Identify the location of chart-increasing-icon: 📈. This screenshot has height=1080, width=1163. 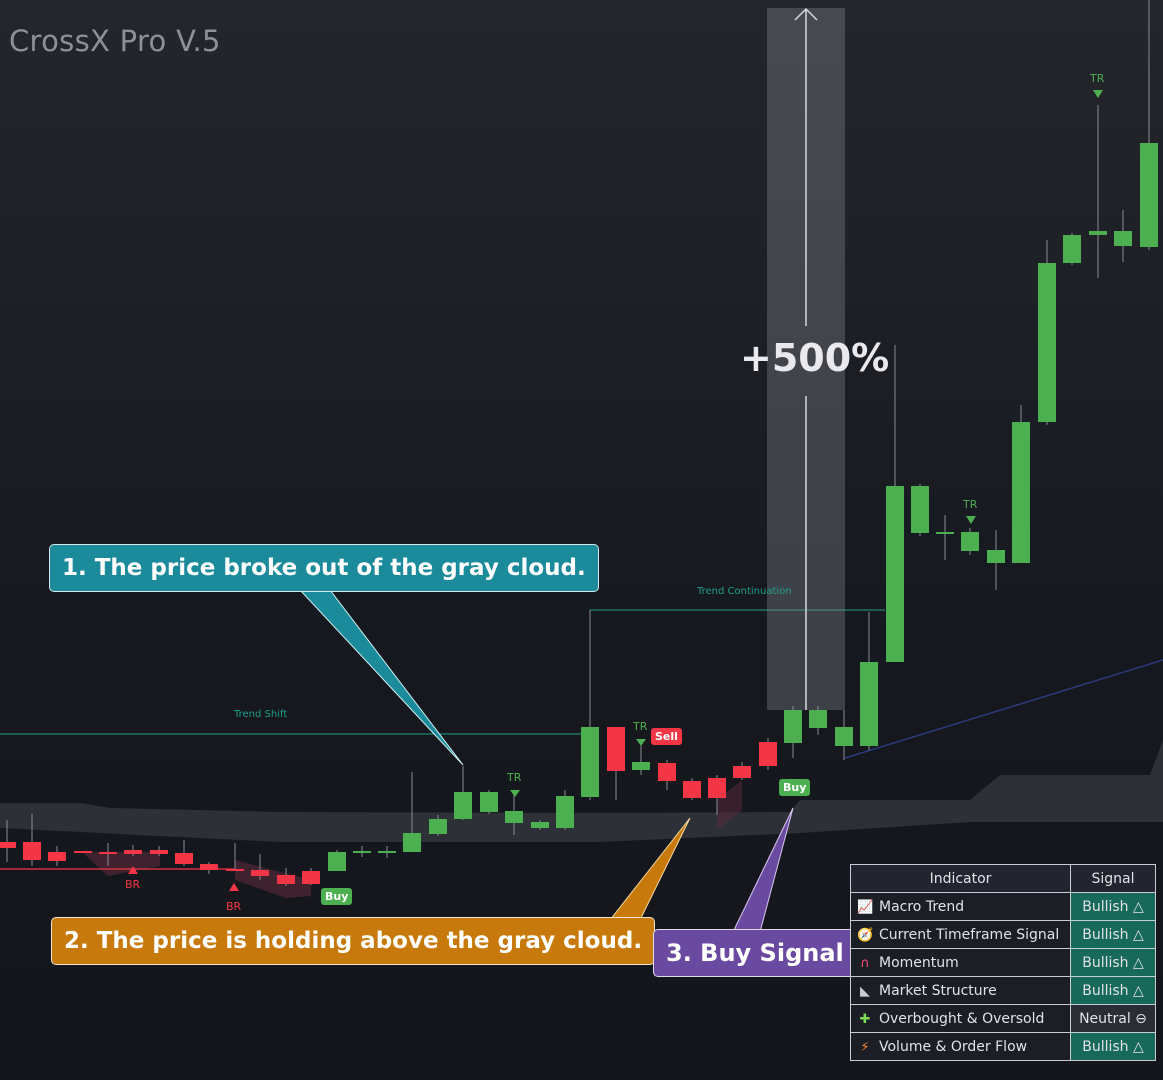
(865, 907).